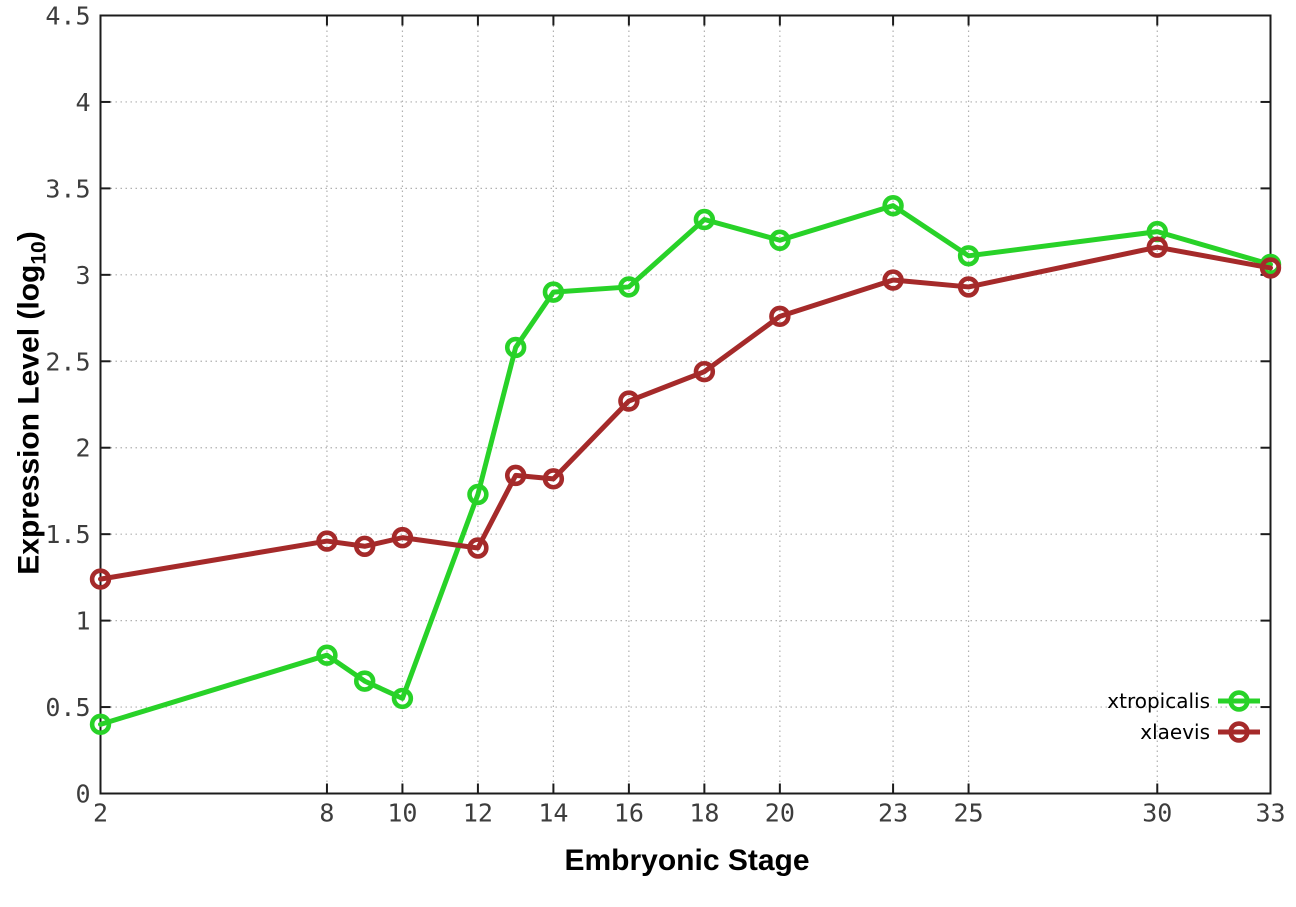 The image size is (1296, 907). What do you see at coordinates (82, 448) in the screenshot?
I see `y-tick-label-2: 2` at bounding box center [82, 448].